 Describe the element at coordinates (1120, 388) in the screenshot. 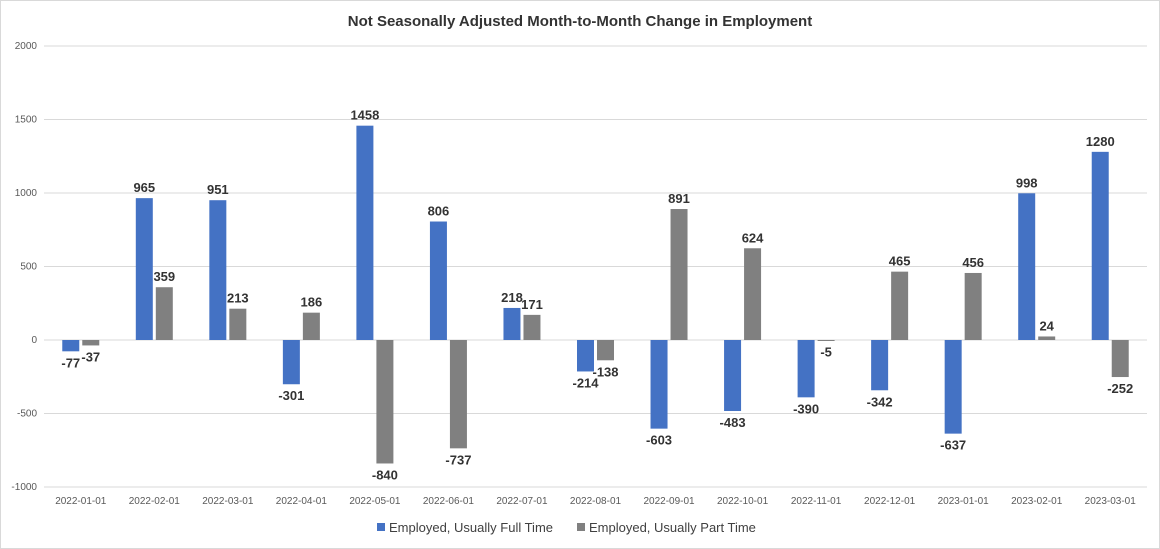

I see `data-label: -252` at that location.